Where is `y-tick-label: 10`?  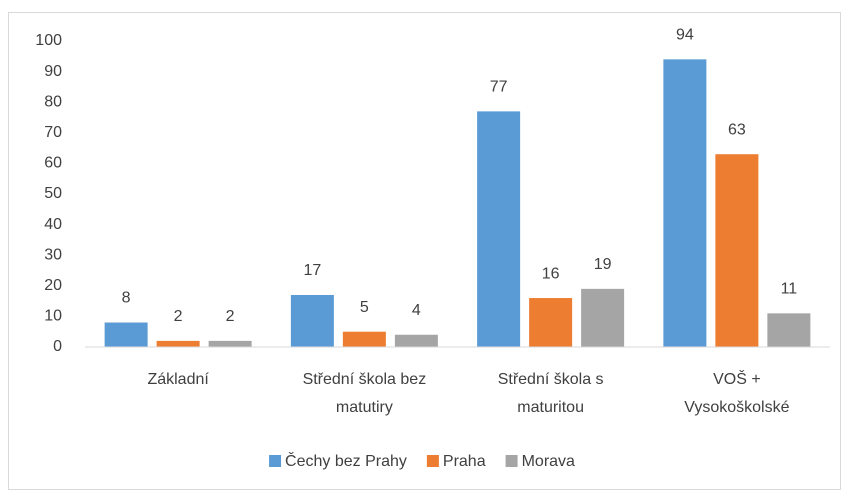 y-tick-label: 10 is located at coordinates (53, 316).